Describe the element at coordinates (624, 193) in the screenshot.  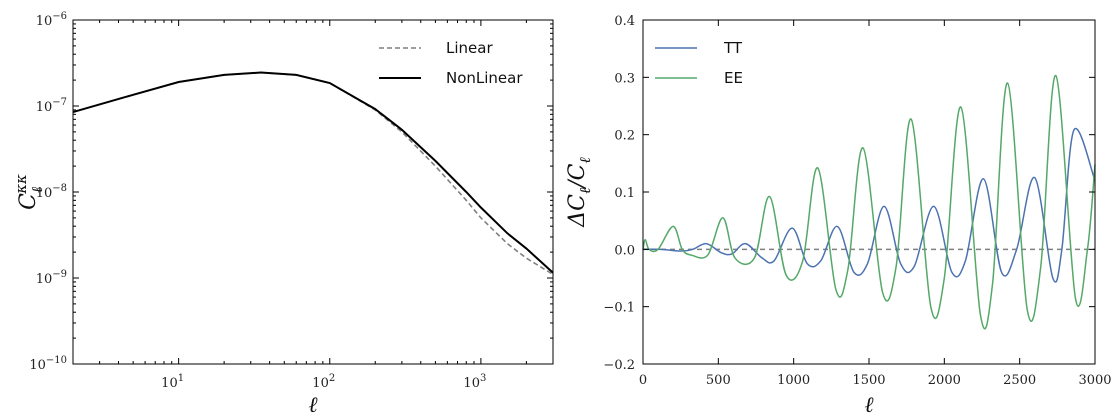
I see `right-y-tick-label: 0.1` at that location.